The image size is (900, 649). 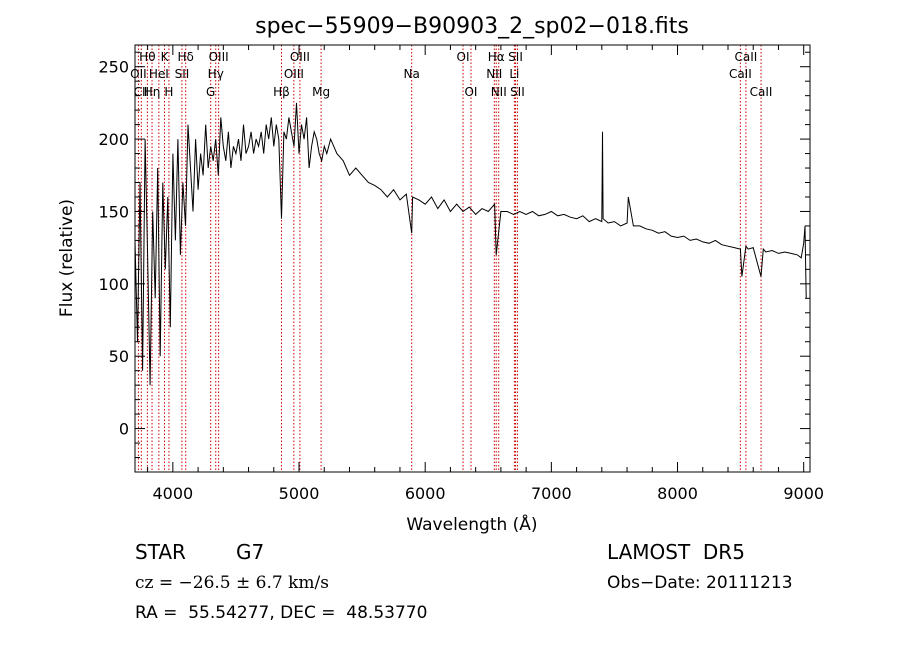 I want to click on line-marker-label: H, so click(x=168, y=92).